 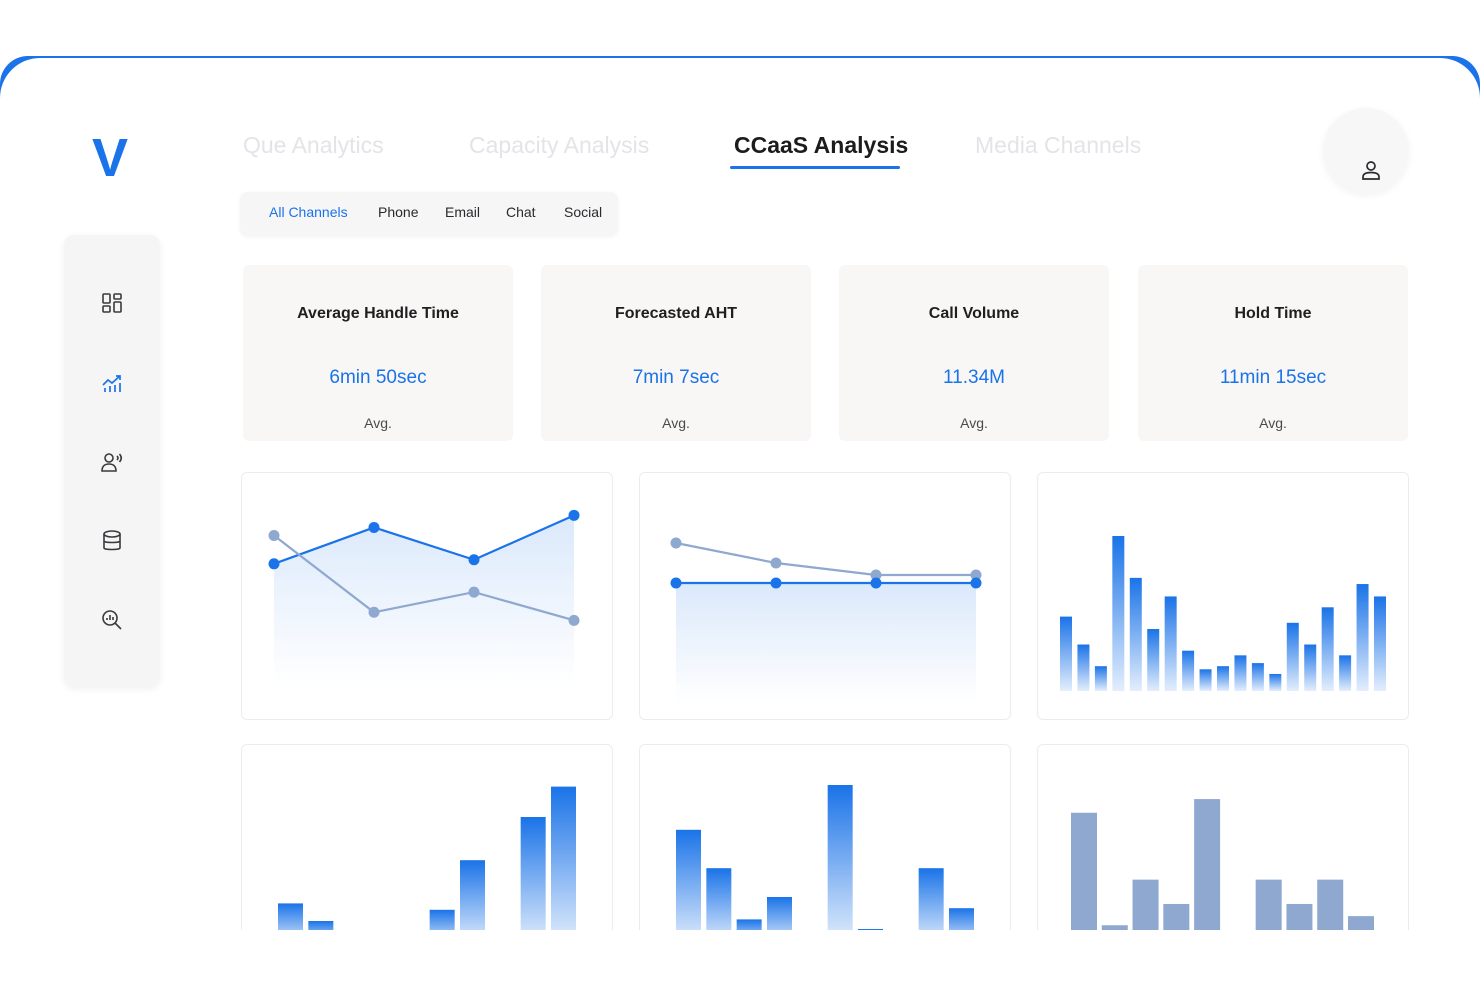 What do you see at coordinates (1058, 145) in the screenshot?
I see `tab-media-channels: Media Channels` at bounding box center [1058, 145].